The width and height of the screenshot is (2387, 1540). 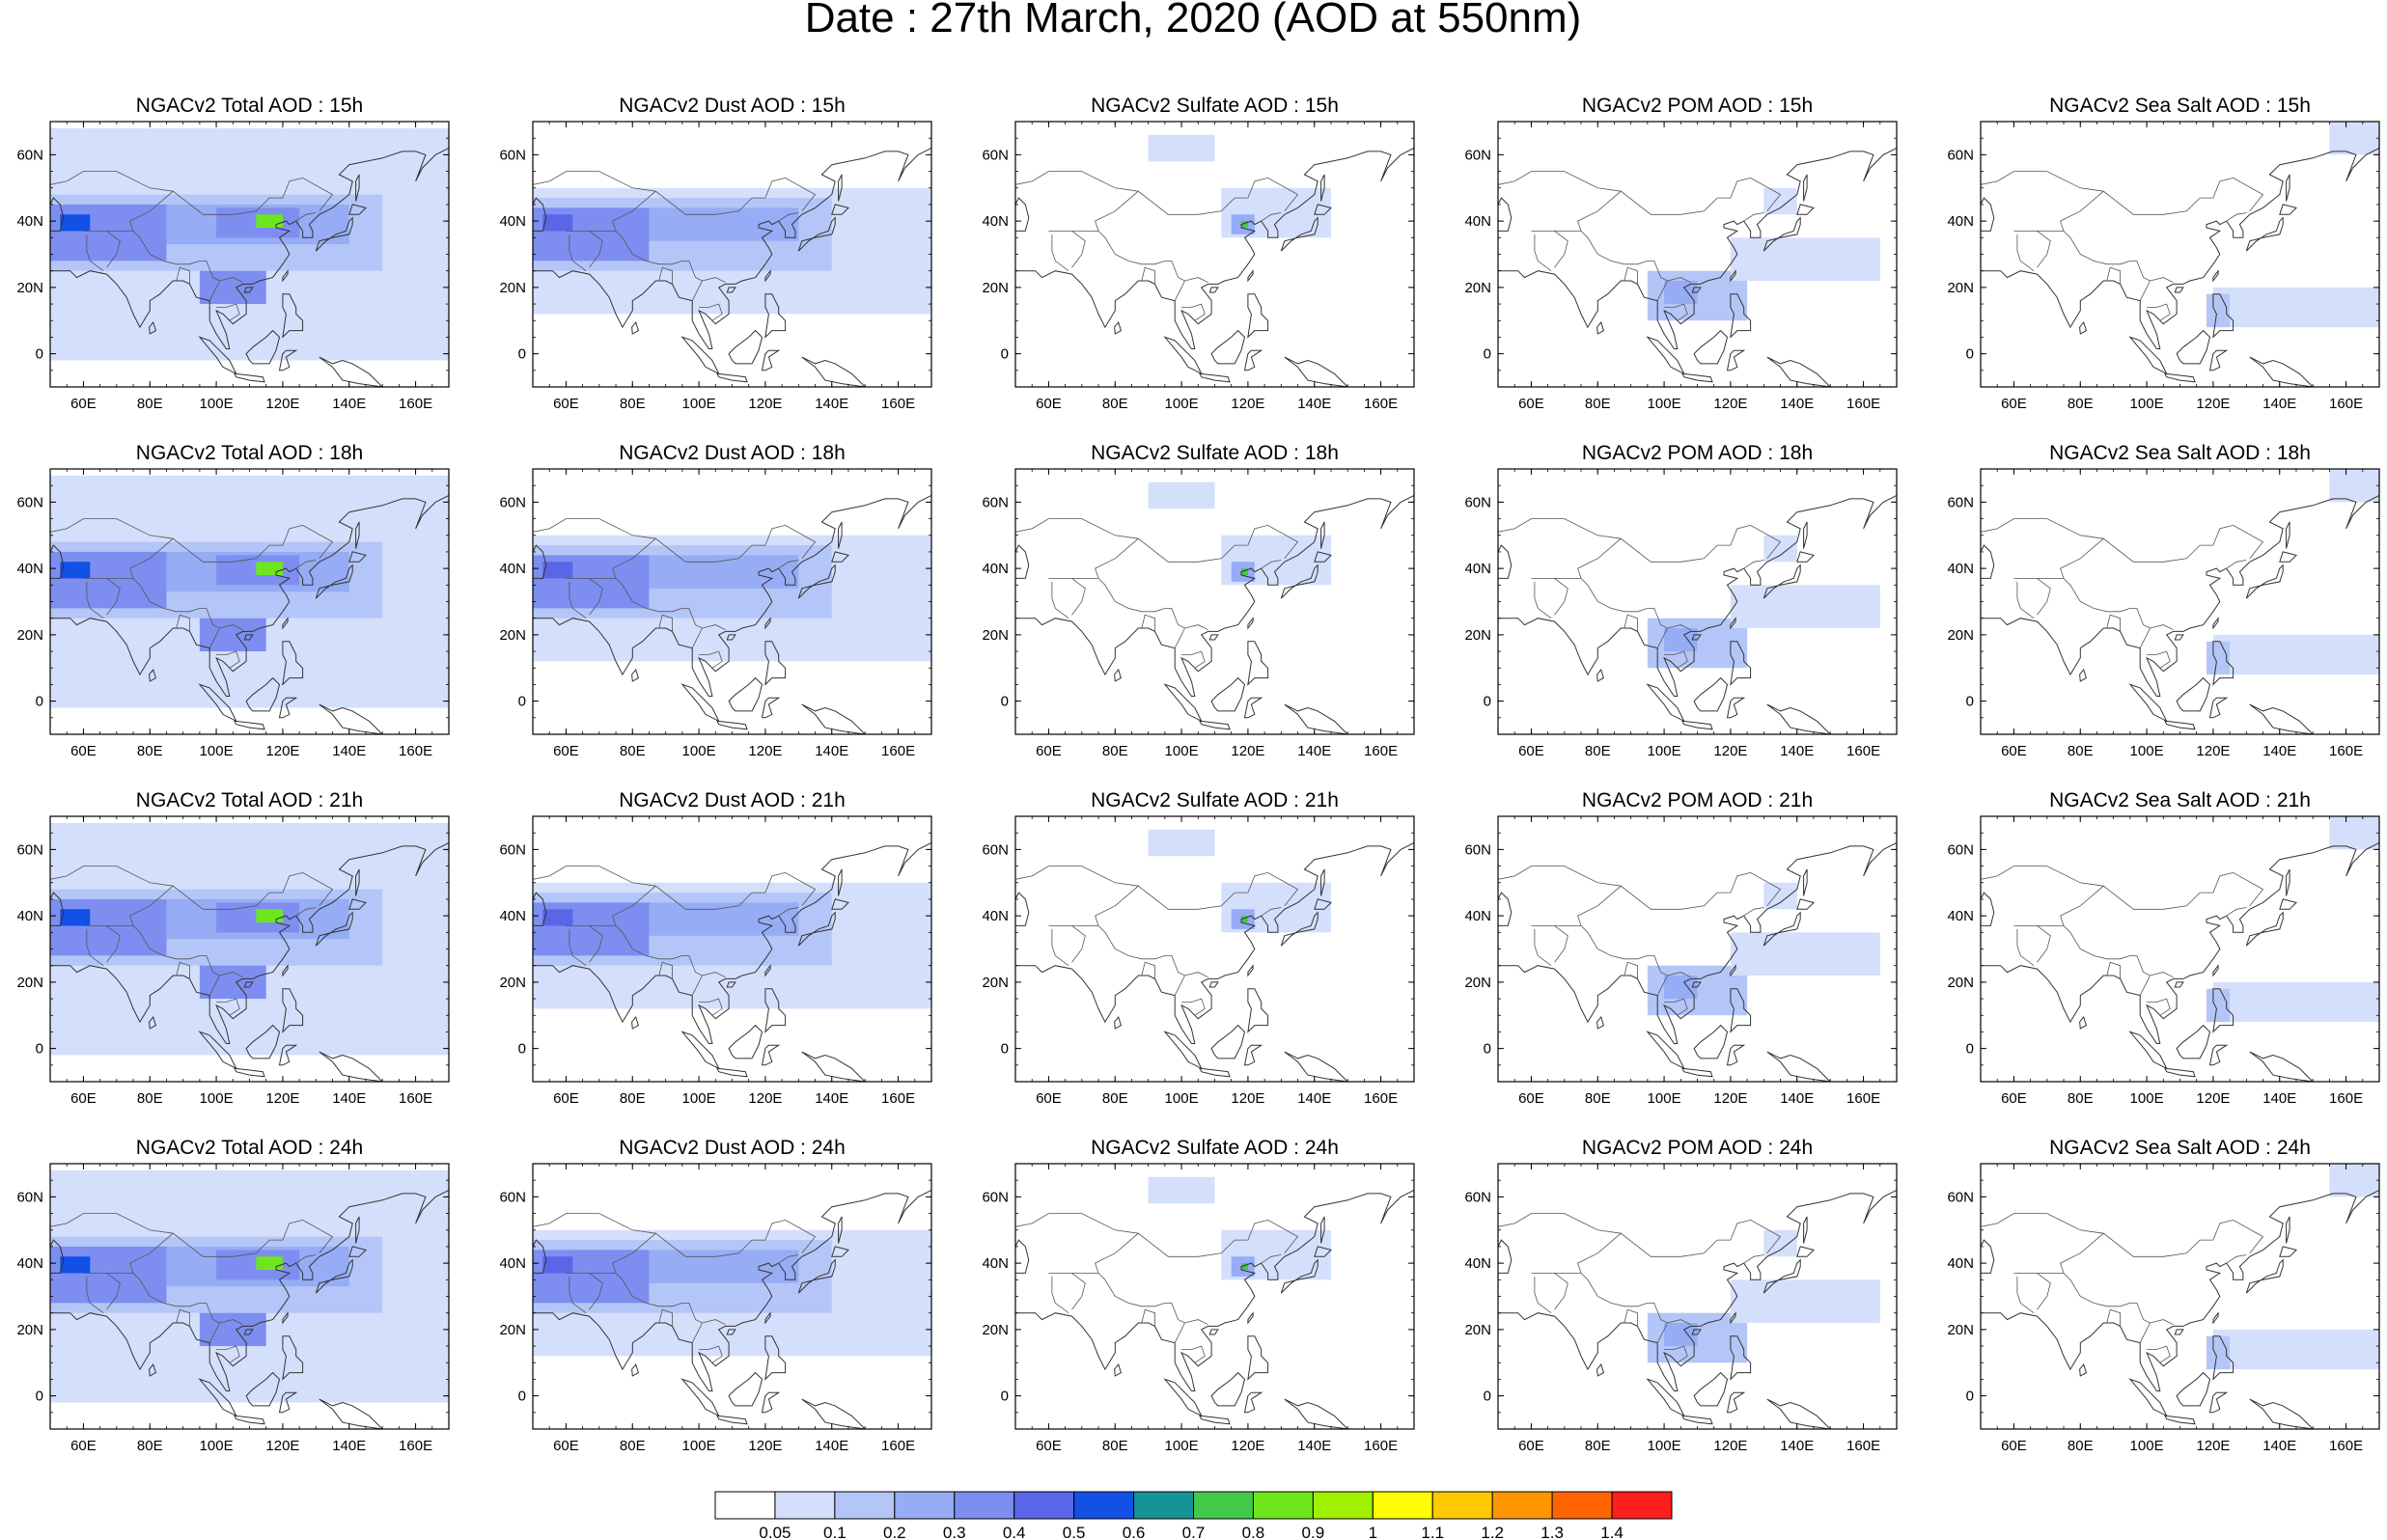 I want to click on coastlines, so click(x=732, y=267).